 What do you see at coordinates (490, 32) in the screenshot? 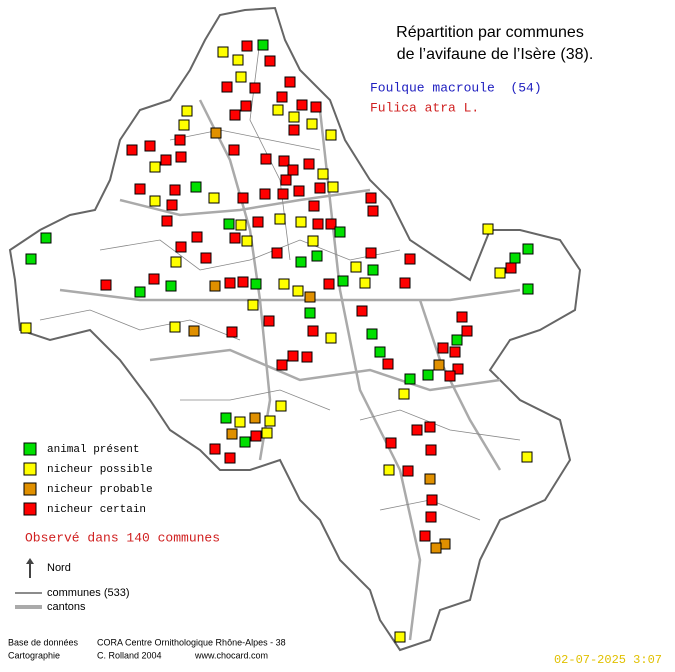
I see `title-line: Répartition par communes` at bounding box center [490, 32].